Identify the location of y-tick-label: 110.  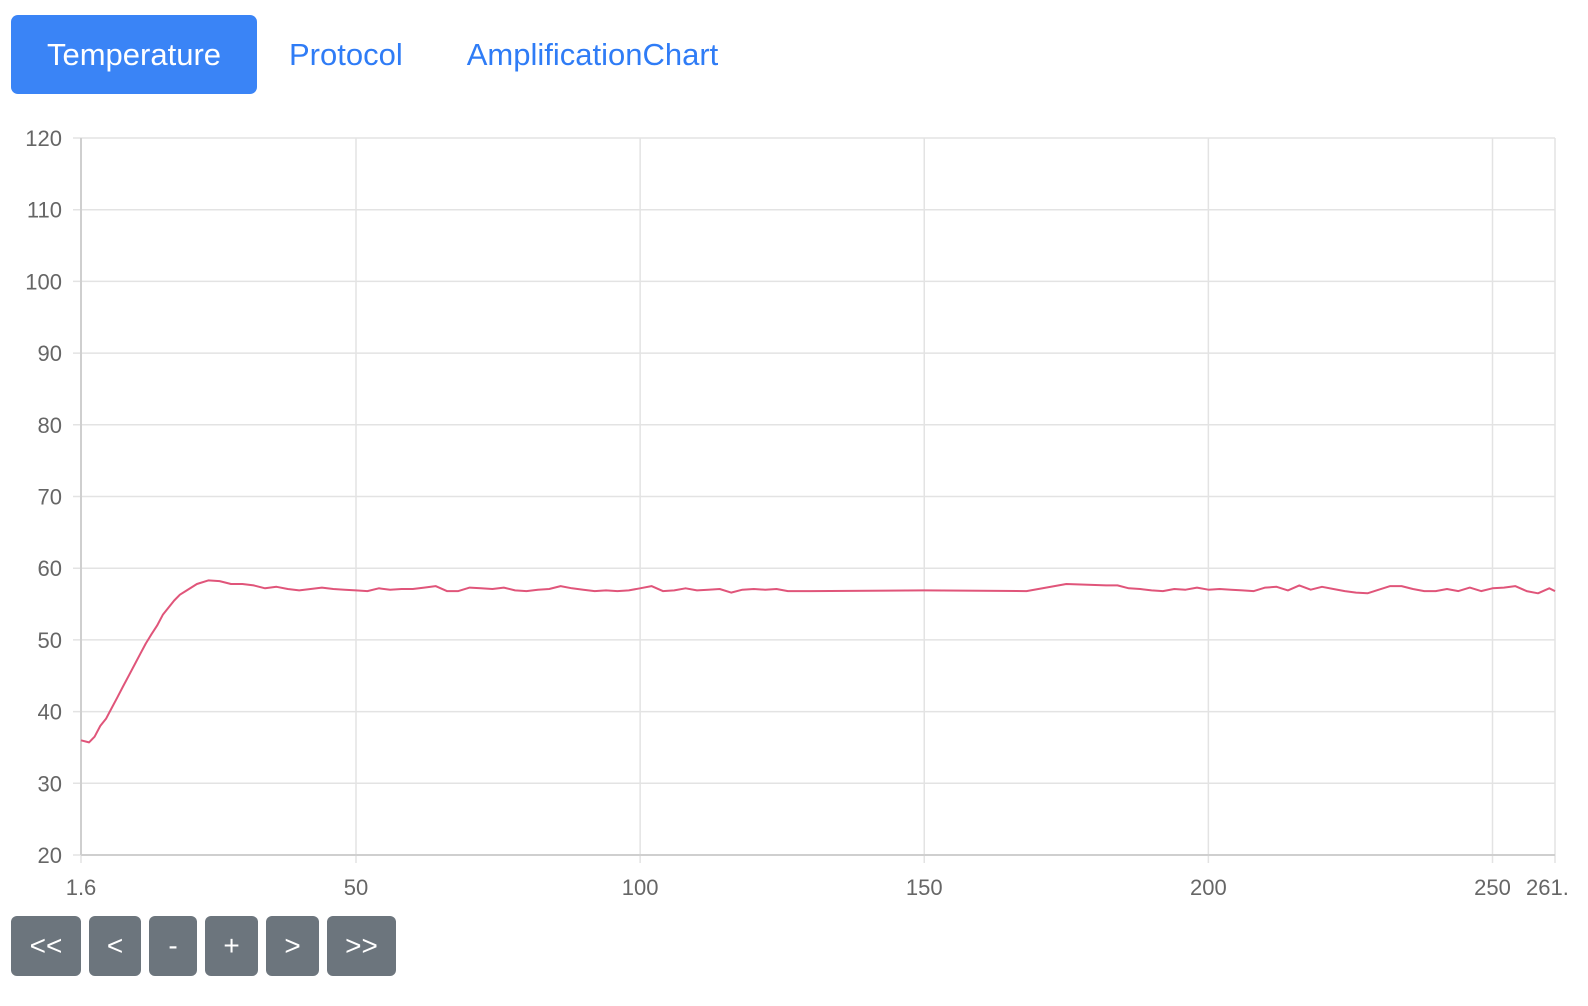
(44, 210).